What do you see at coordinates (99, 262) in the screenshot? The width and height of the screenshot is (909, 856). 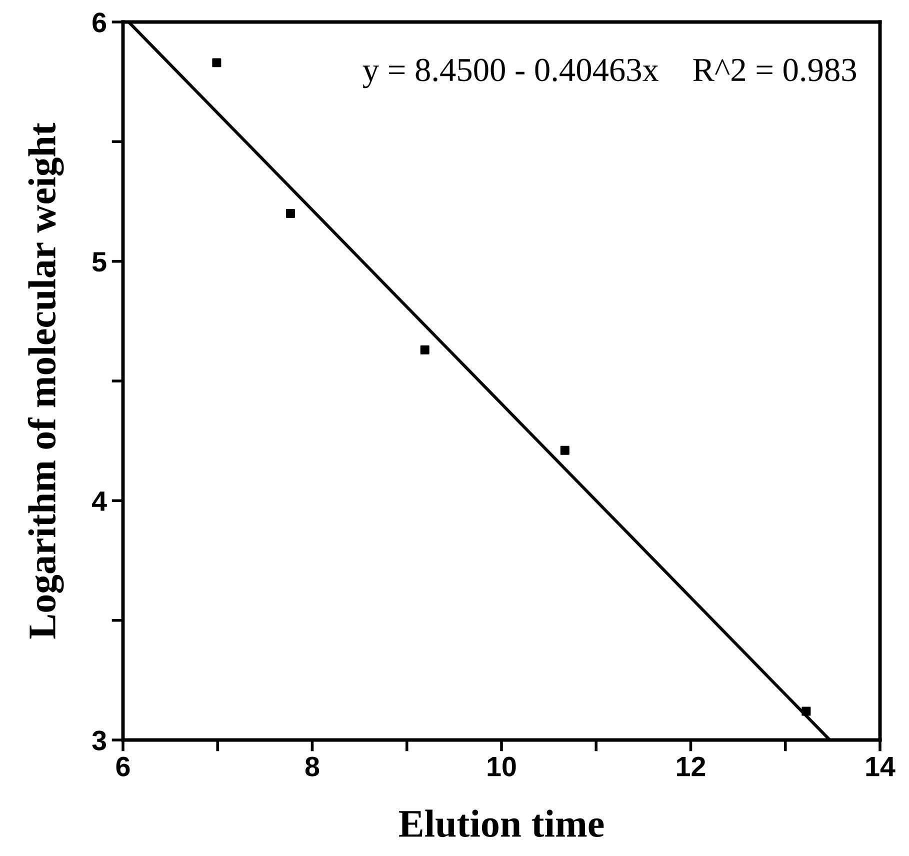 I see `y-tick-label: 5` at bounding box center [99, 262].